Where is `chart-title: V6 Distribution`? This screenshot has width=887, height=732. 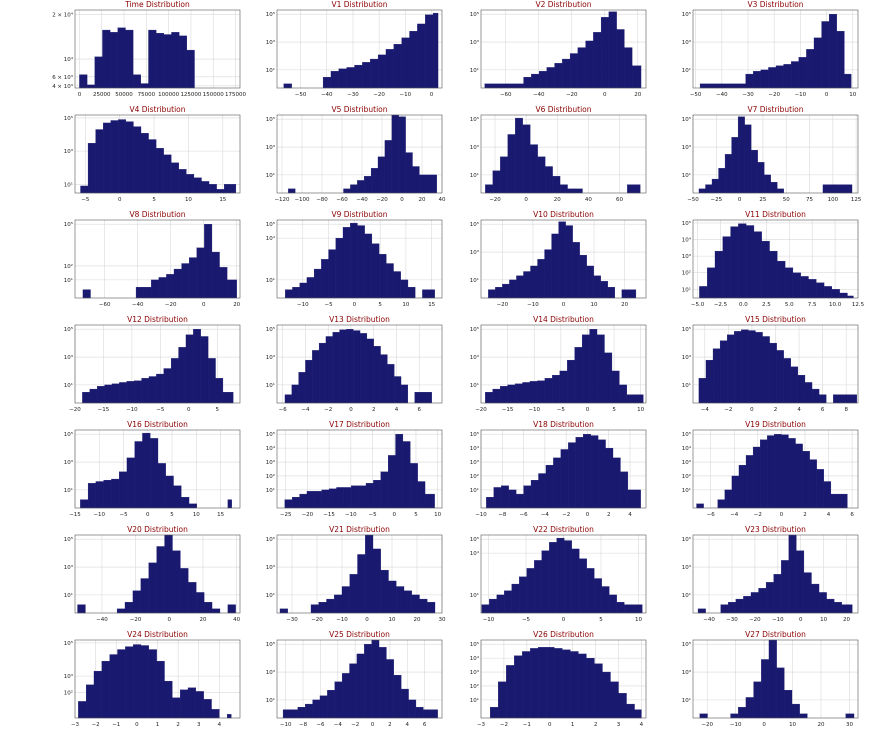 chart-title: V6 Distribution is located at coordinates (563, 109).